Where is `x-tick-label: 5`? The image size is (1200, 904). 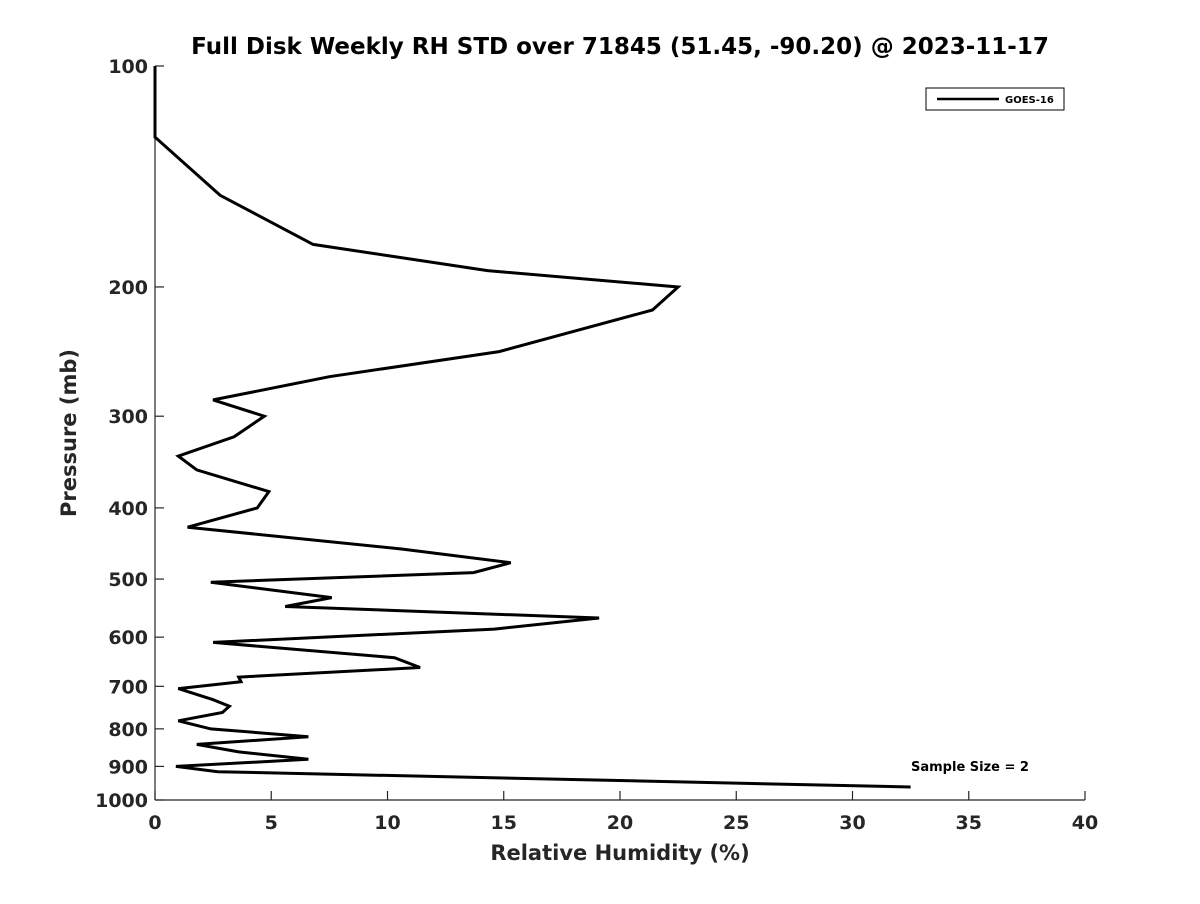
x-tick-label: 5 is located at coordinates (271, 823).